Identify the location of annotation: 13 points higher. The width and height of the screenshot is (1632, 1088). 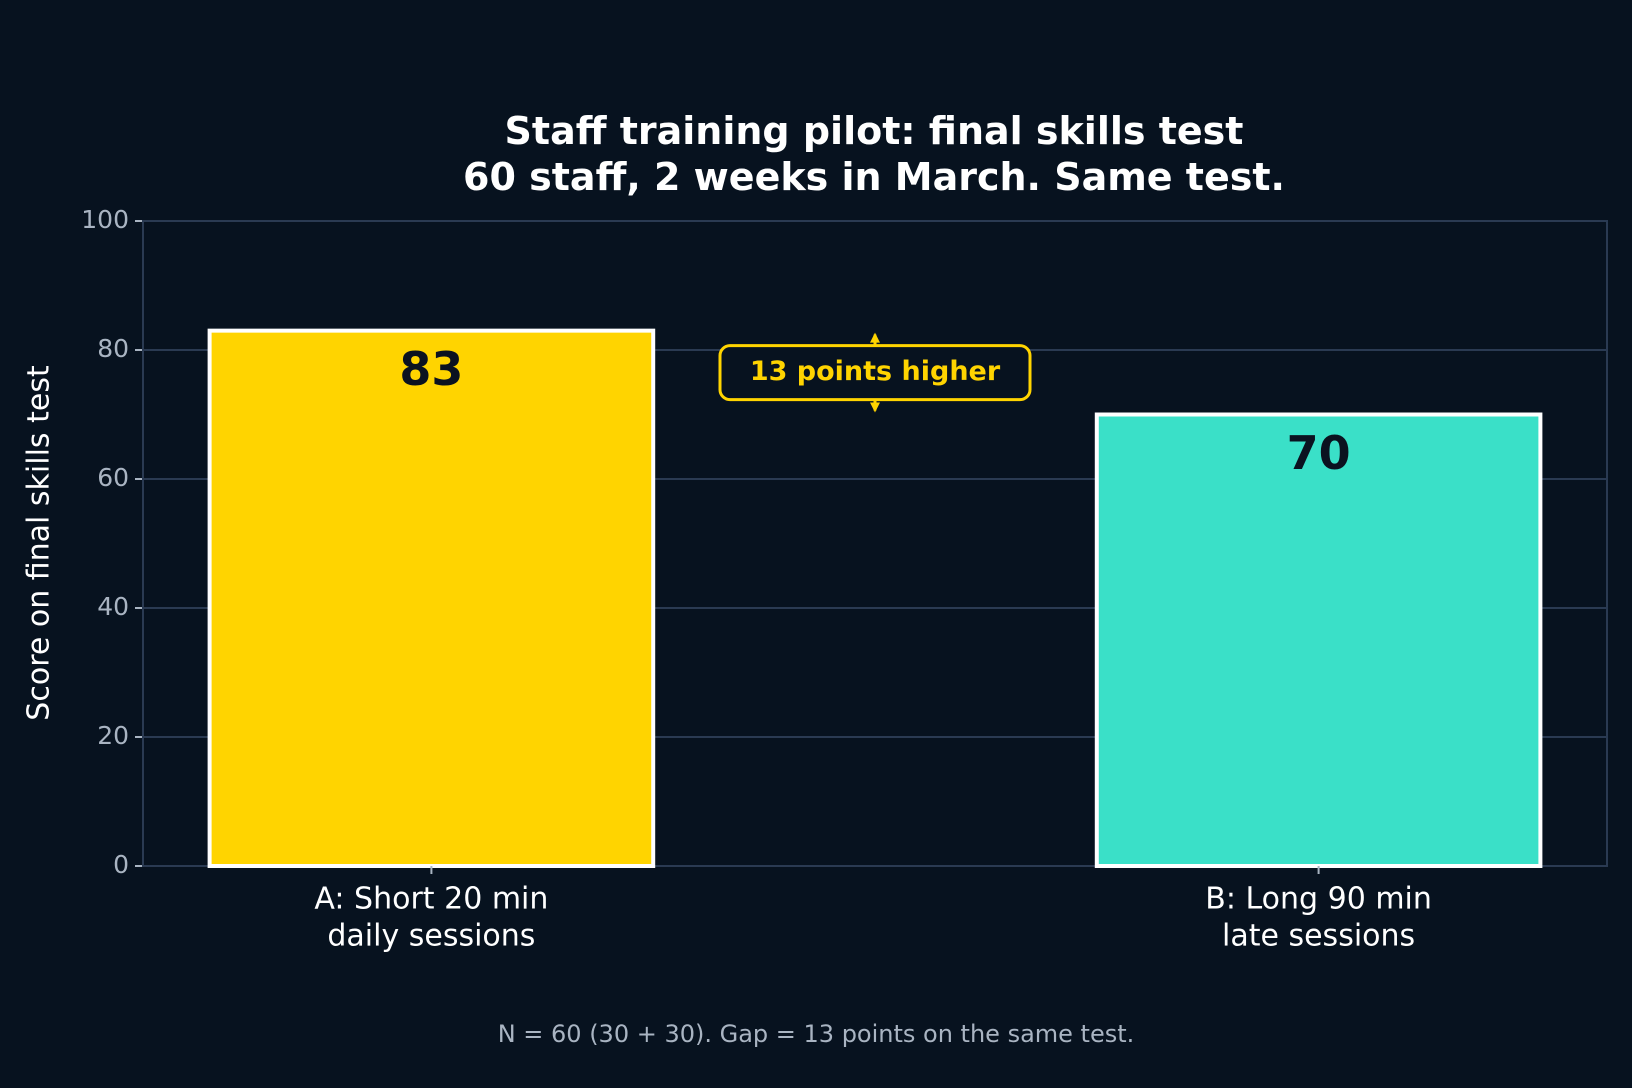
(875, 371).